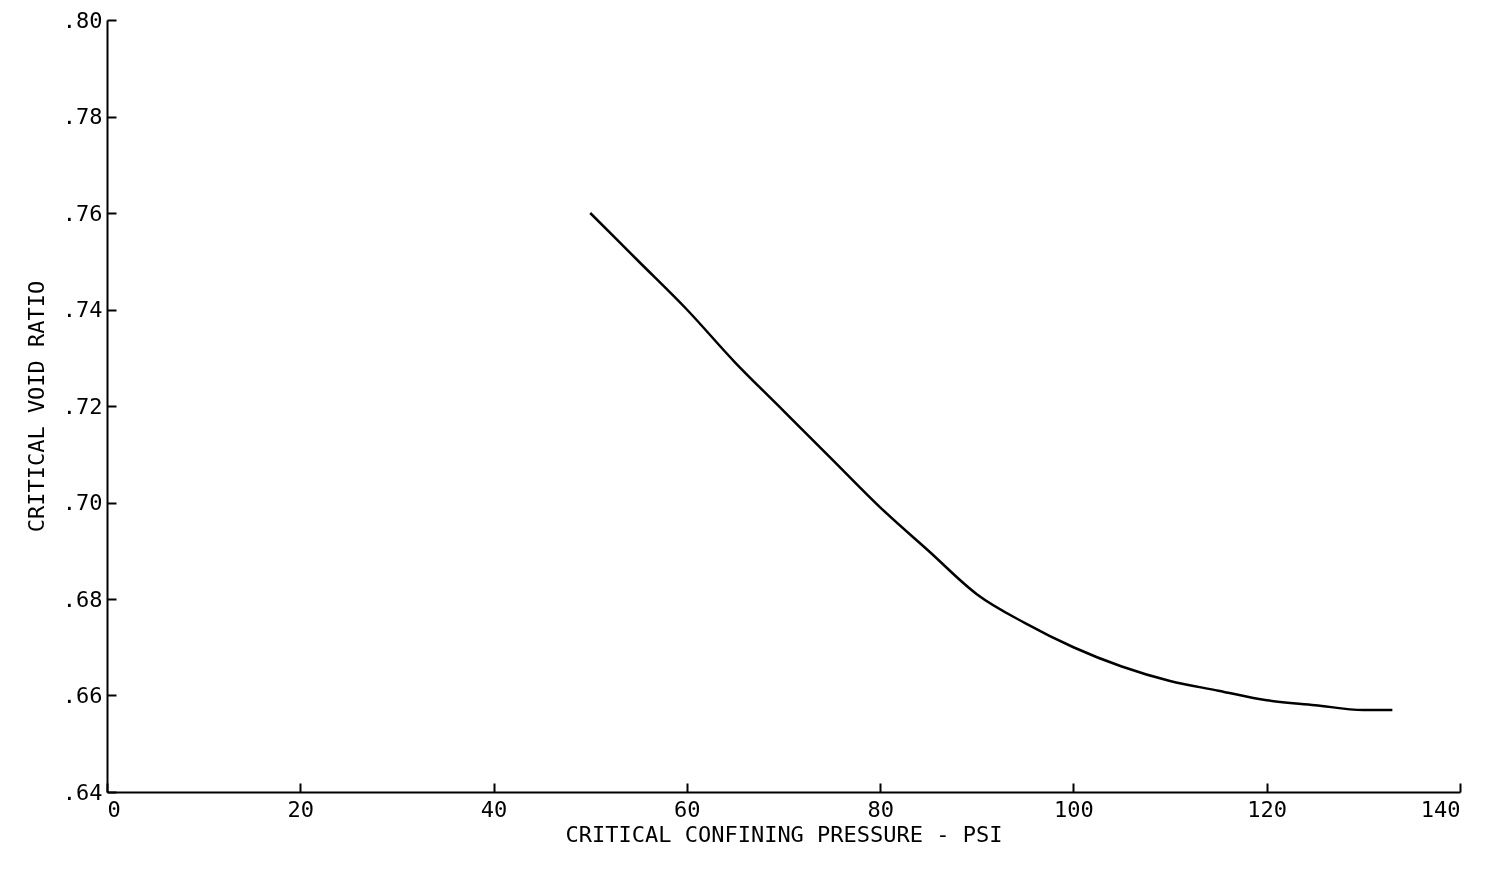 The width and height of the screenshot is (1486, 878). I want to click on y-tick-label: .74, so click(82, 309).